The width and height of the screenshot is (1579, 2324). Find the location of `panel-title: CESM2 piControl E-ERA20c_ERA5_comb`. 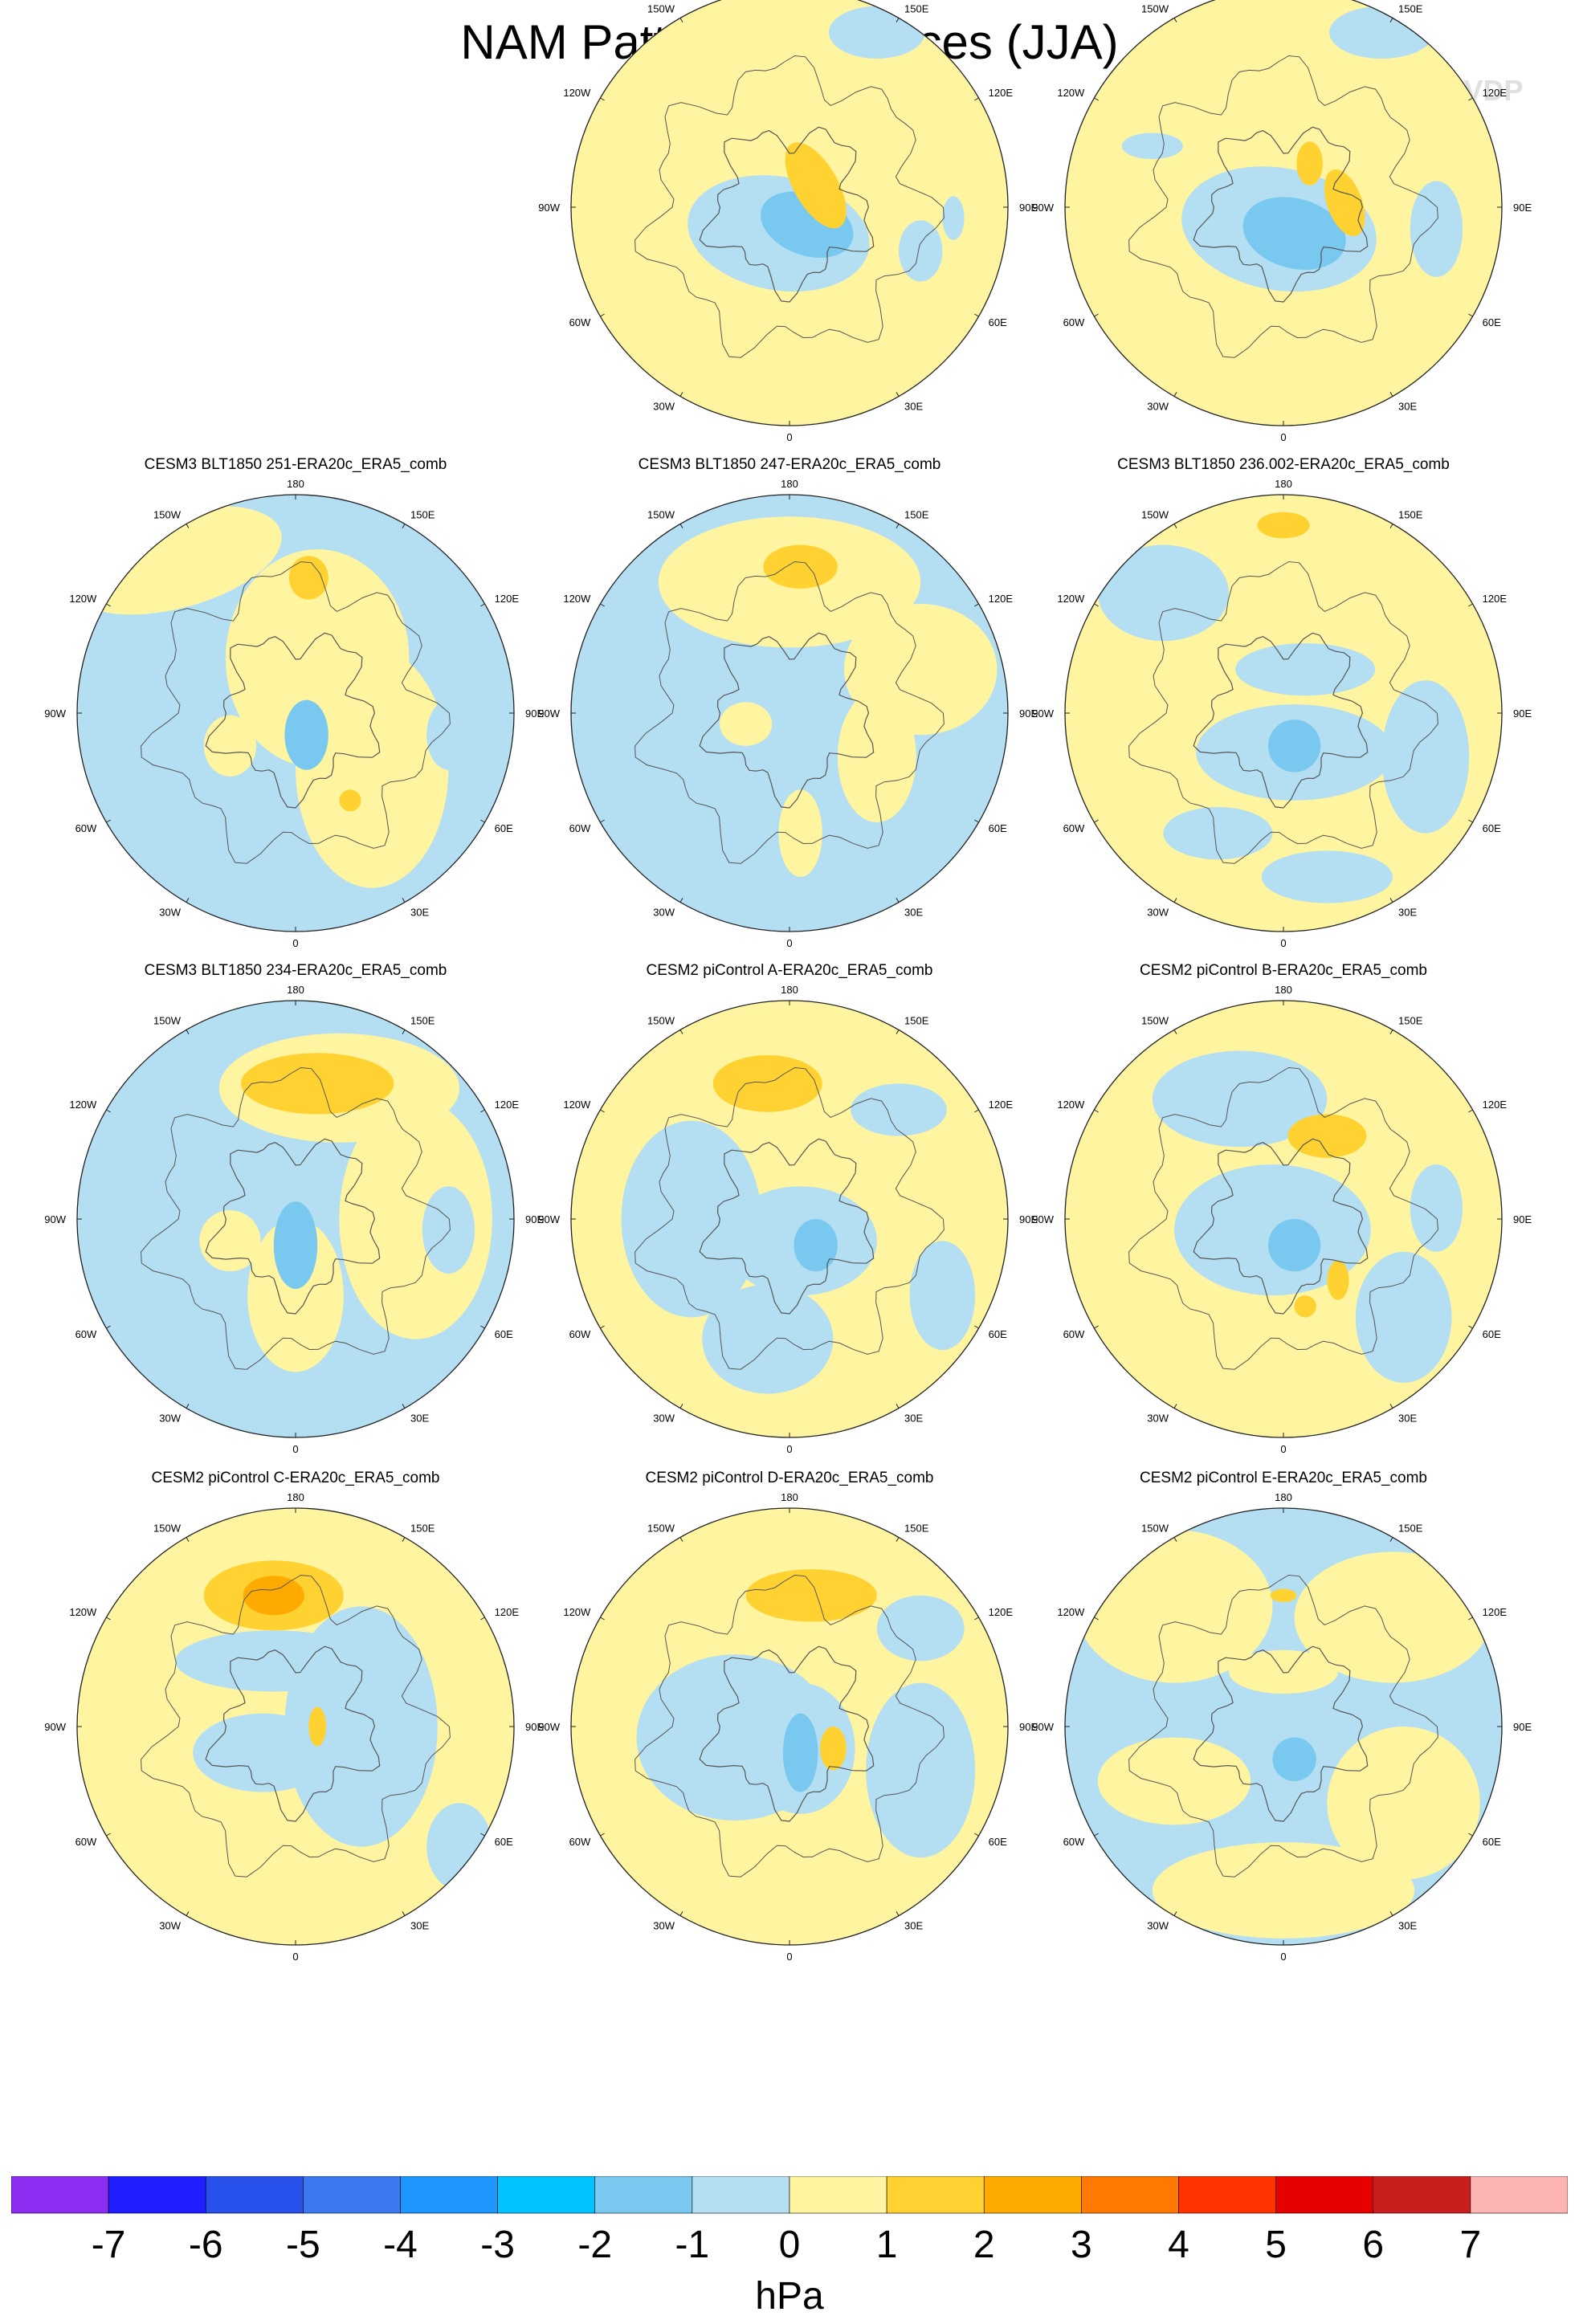

panel-title: CESM2 piControl E-ERA20c_ERA5_comb is located at coordinates (1283, 1478).